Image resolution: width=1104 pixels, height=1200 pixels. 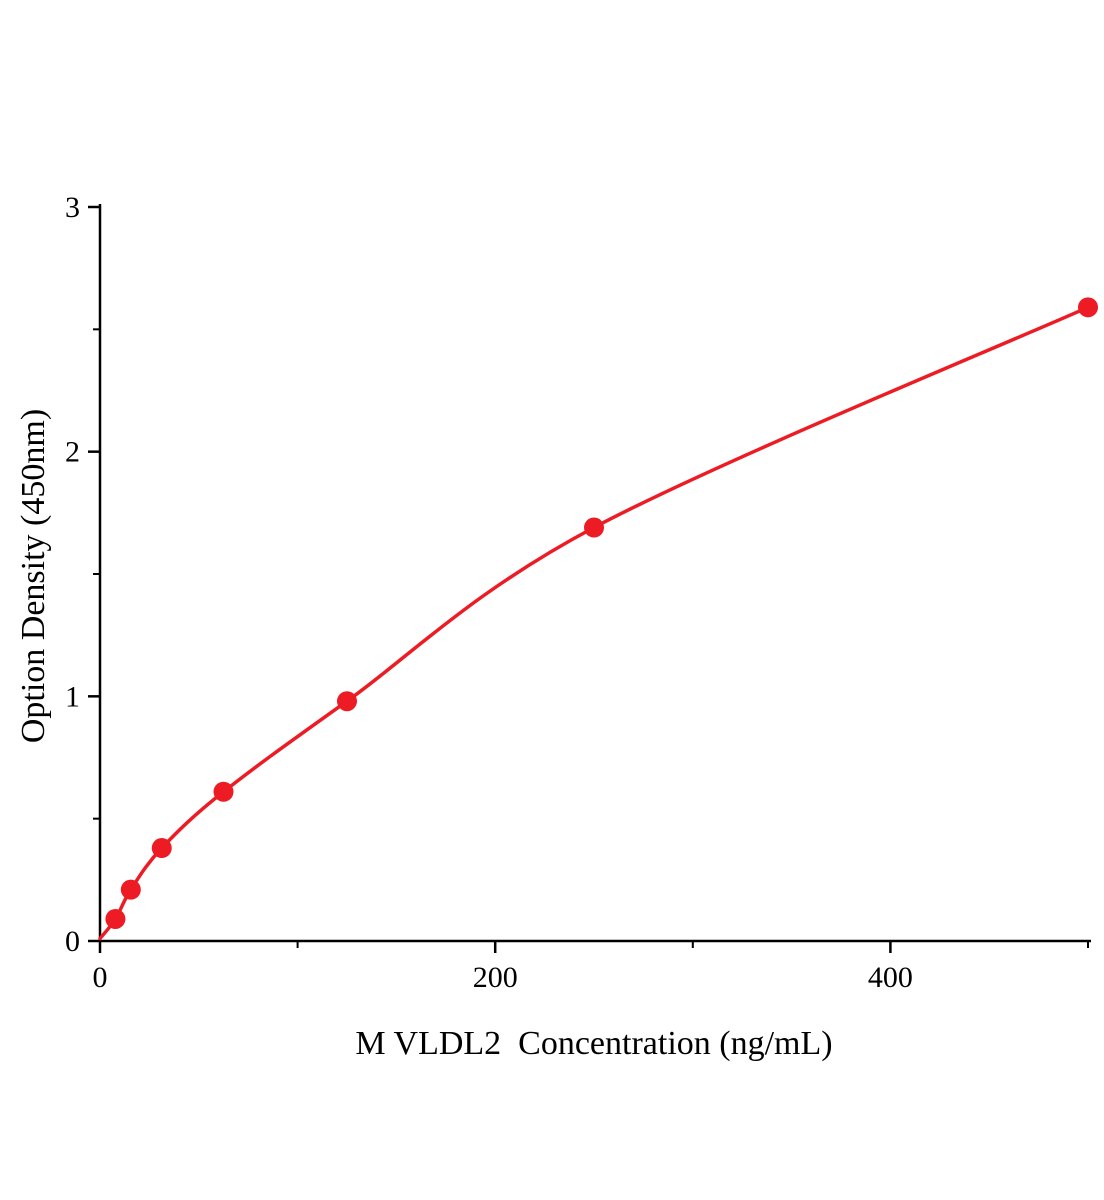 What do you see at coordinates (33, 576) in the screenshot?
I see `y-axis-title: Option Density (450nm)` at bounding box center [33, 576].